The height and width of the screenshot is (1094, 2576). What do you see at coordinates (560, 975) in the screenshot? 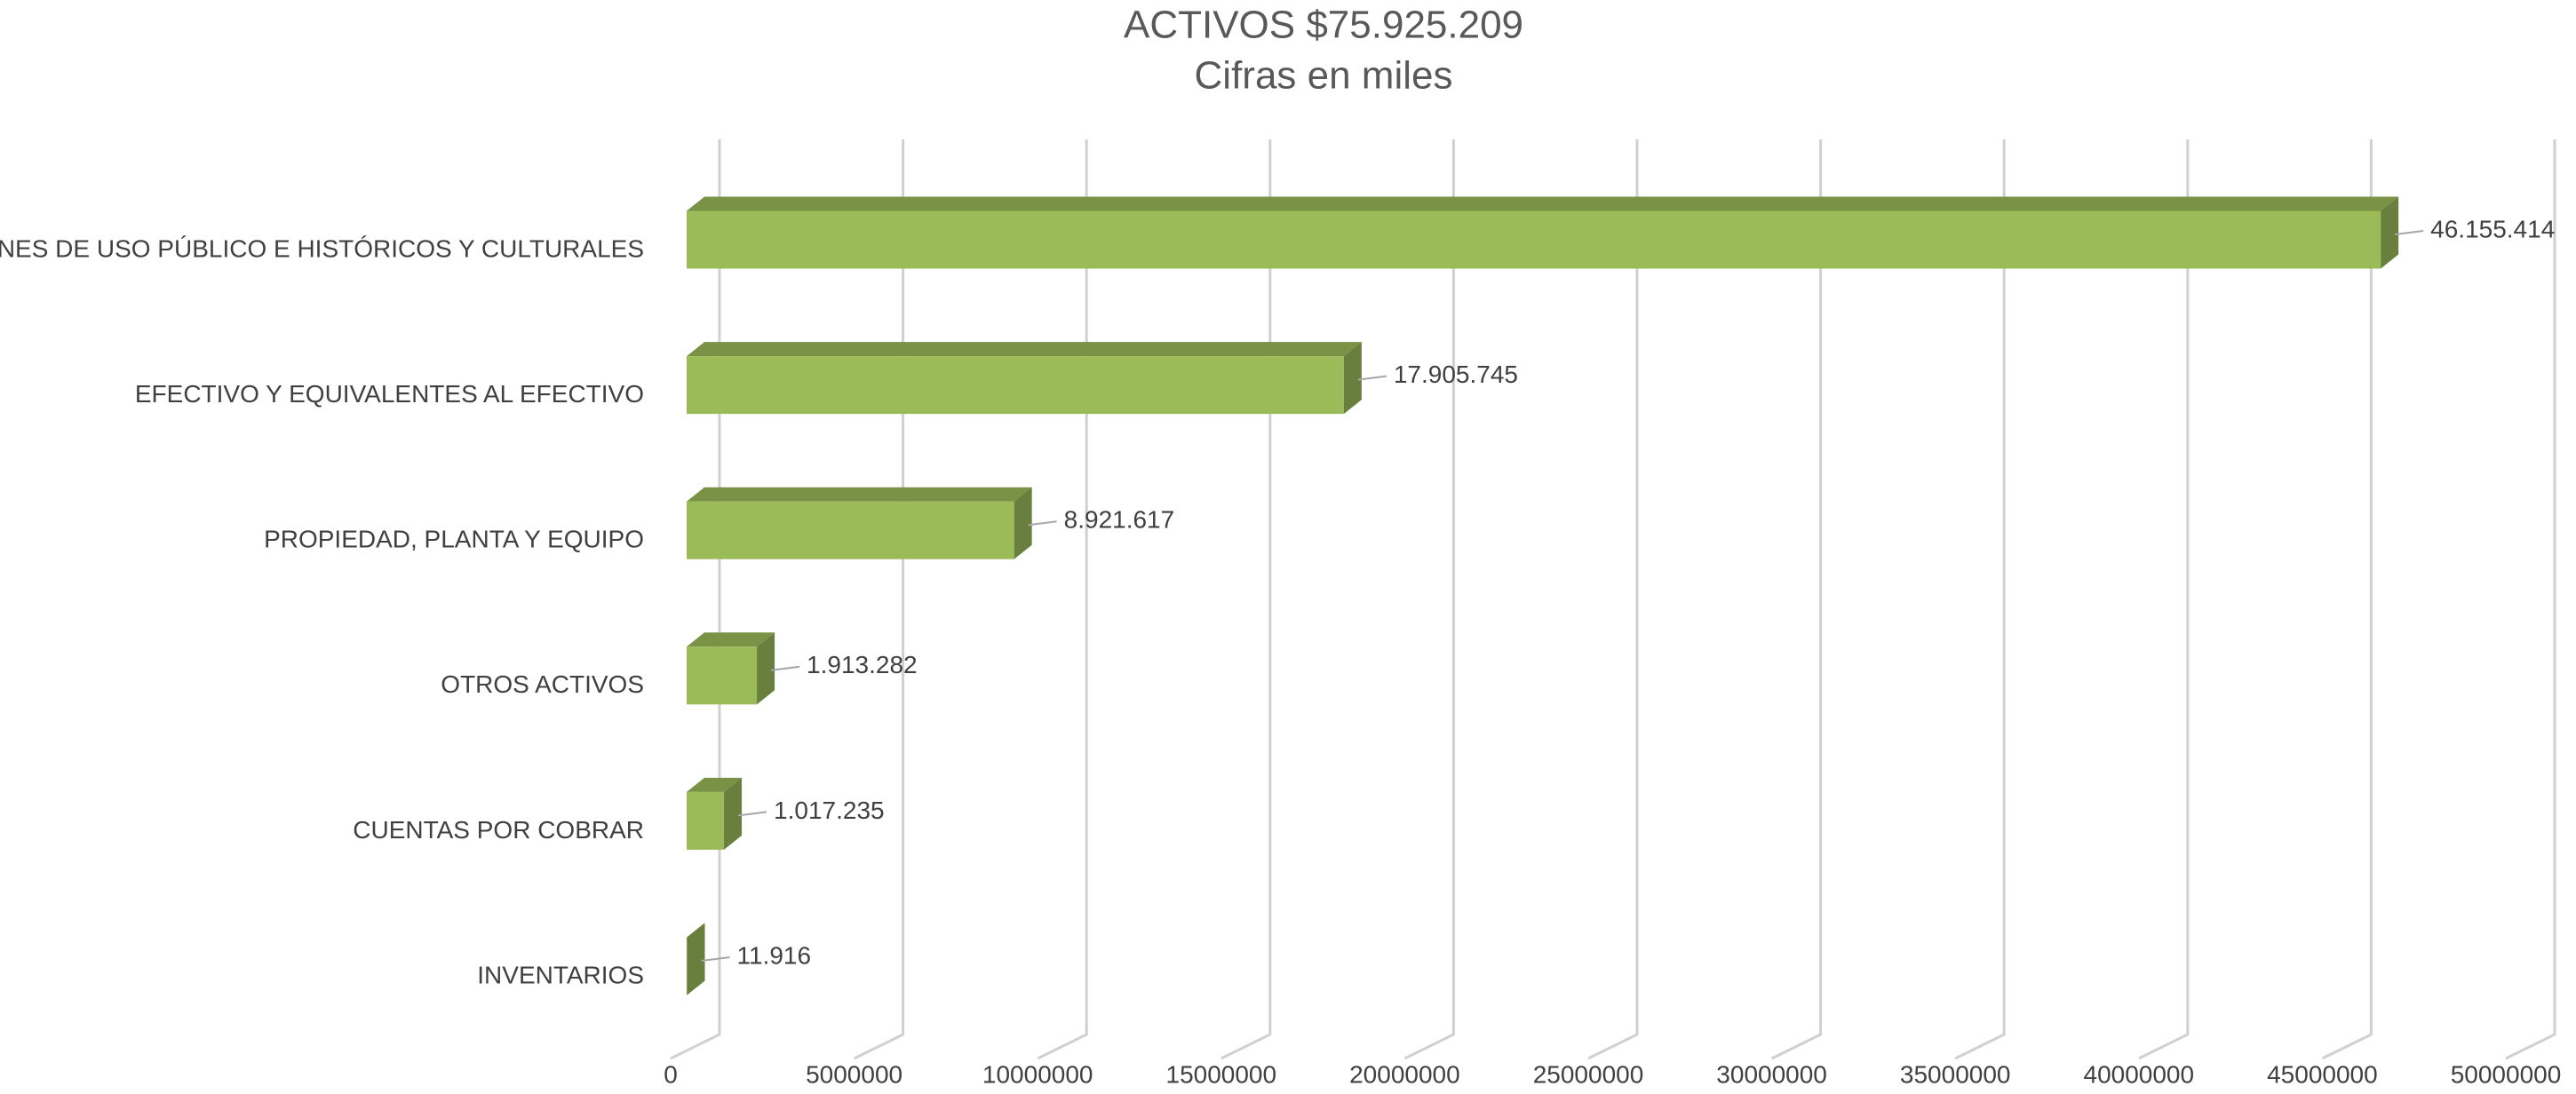
I see `y-tick-label: INVENTARIOS` at bounding box center [560, 975].